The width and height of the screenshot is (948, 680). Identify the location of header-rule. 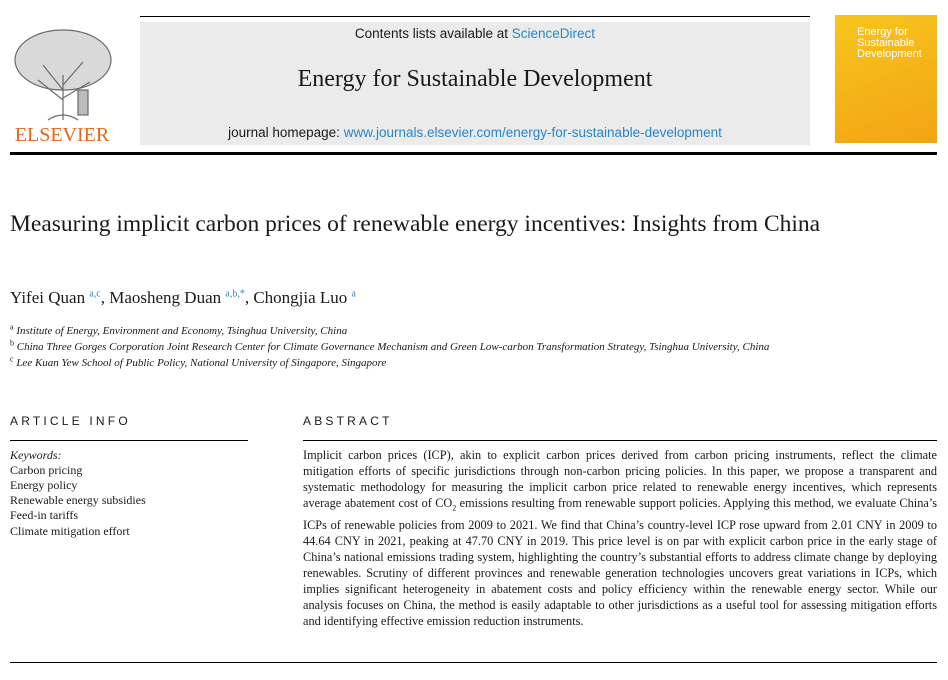
(473, 153).